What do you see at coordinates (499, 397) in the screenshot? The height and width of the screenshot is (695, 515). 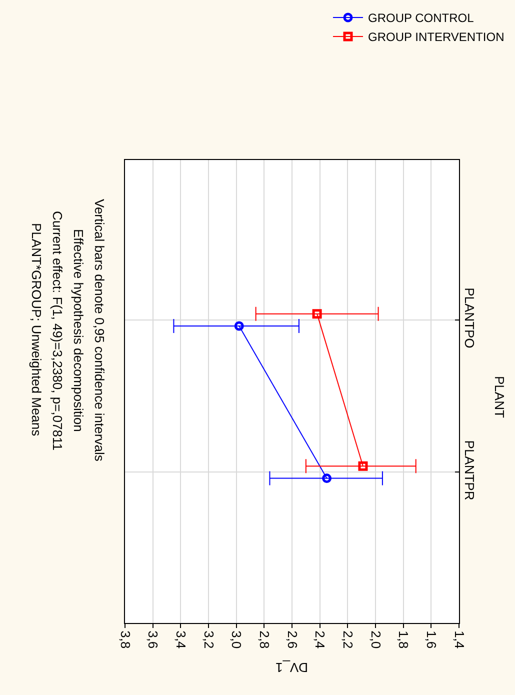 I see `y-axis-title: PLANT` at bounding box center [499, 397].